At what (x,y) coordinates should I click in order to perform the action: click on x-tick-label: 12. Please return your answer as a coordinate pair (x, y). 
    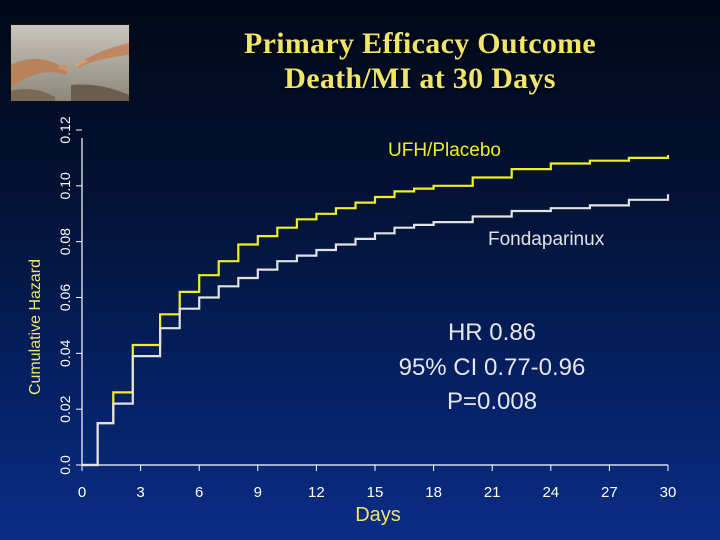
    Looking at the image, I should click on (316, 492).